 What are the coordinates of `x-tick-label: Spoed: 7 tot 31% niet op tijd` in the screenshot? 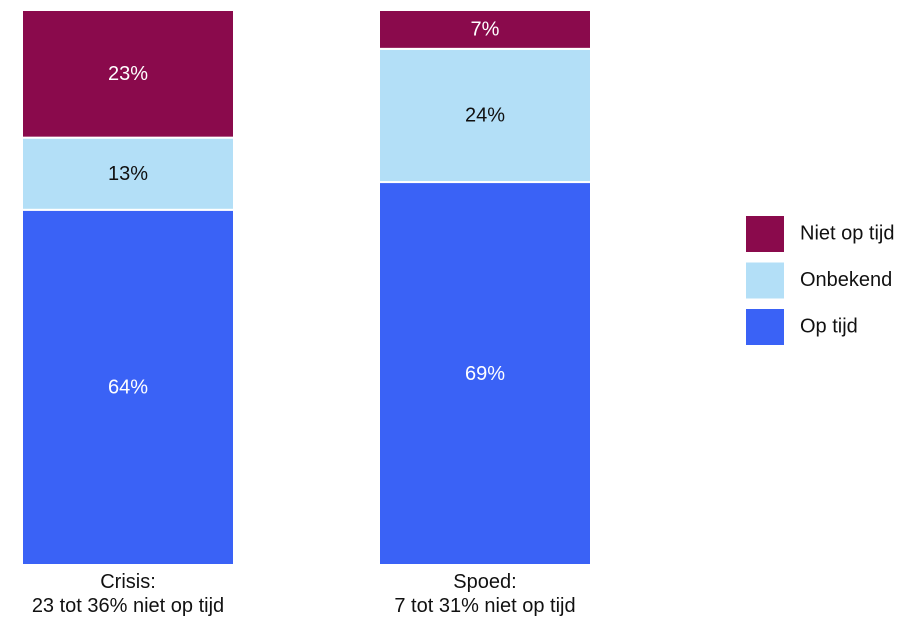 It's located at (485, 594).